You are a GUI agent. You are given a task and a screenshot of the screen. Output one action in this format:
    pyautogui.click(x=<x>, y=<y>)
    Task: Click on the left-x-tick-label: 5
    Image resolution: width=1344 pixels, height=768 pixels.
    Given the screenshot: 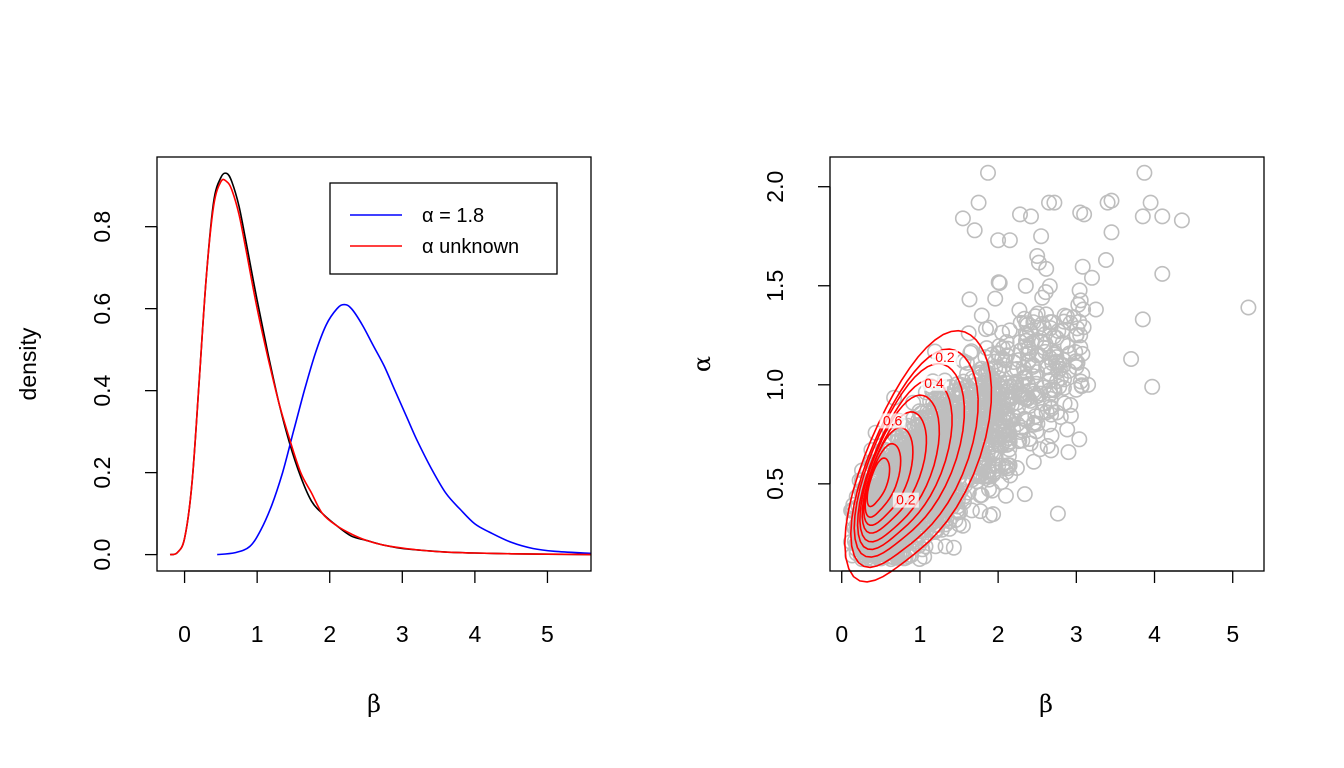 What is the action you would take?
    pyautogui.click(x=547, y=634)
    